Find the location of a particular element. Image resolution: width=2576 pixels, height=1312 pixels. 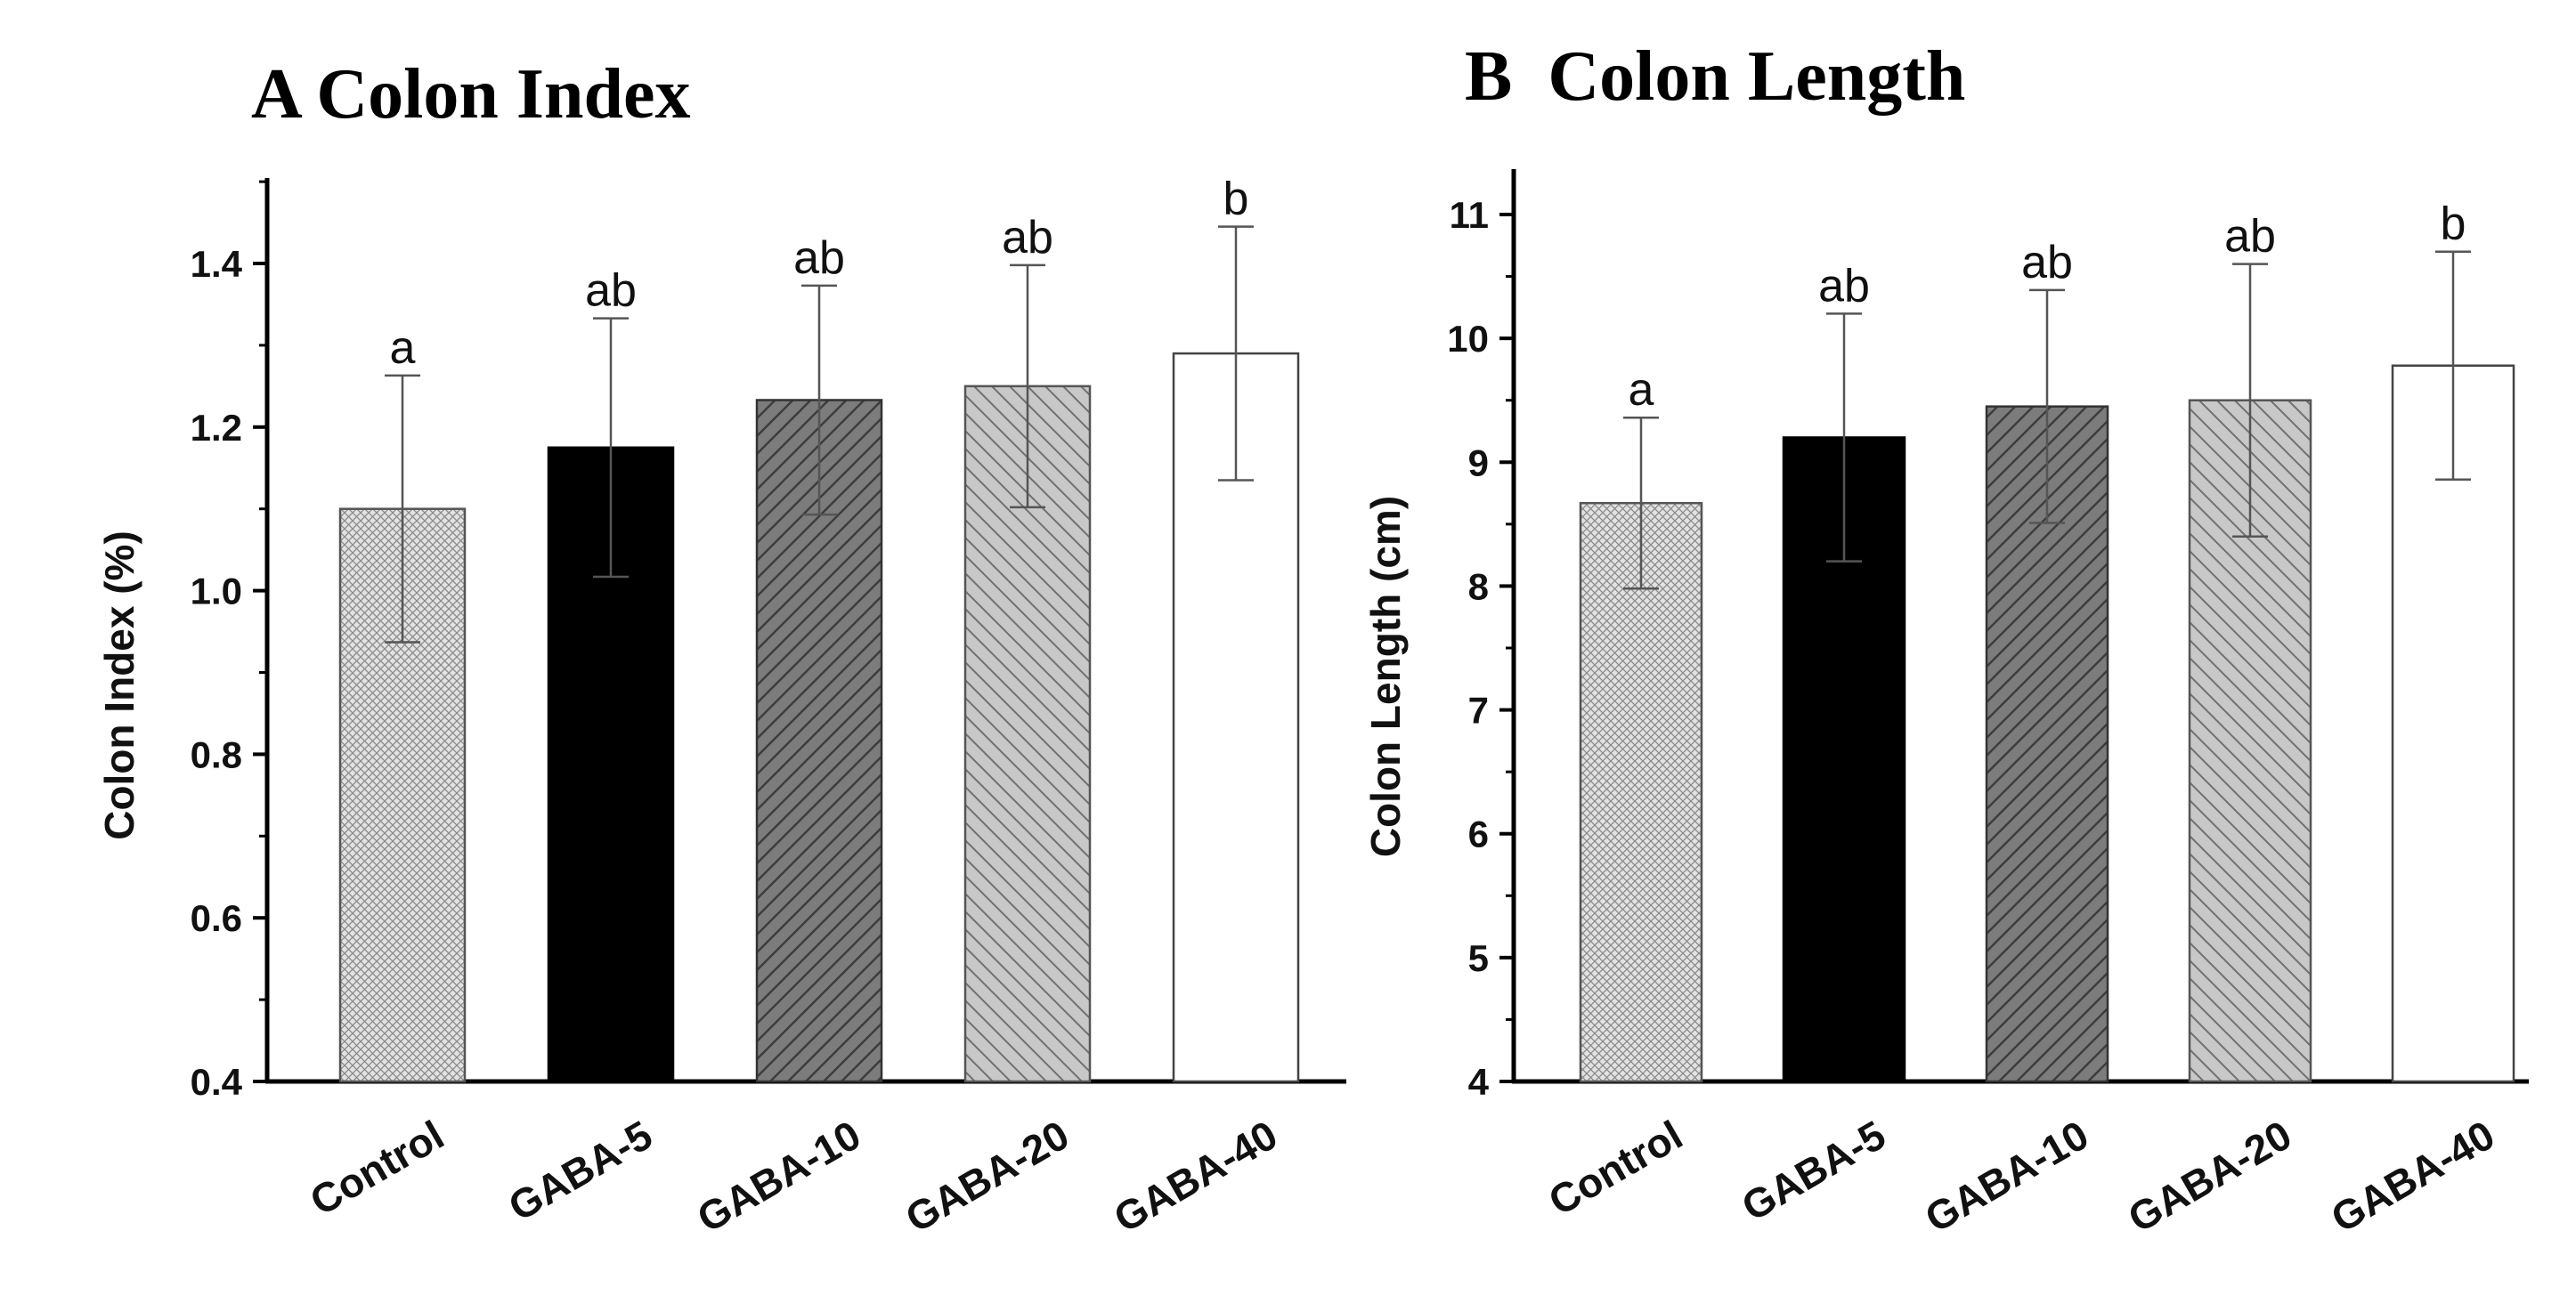

panel-b-y-tick-label: 8 is located at coordinates (1478, 586).